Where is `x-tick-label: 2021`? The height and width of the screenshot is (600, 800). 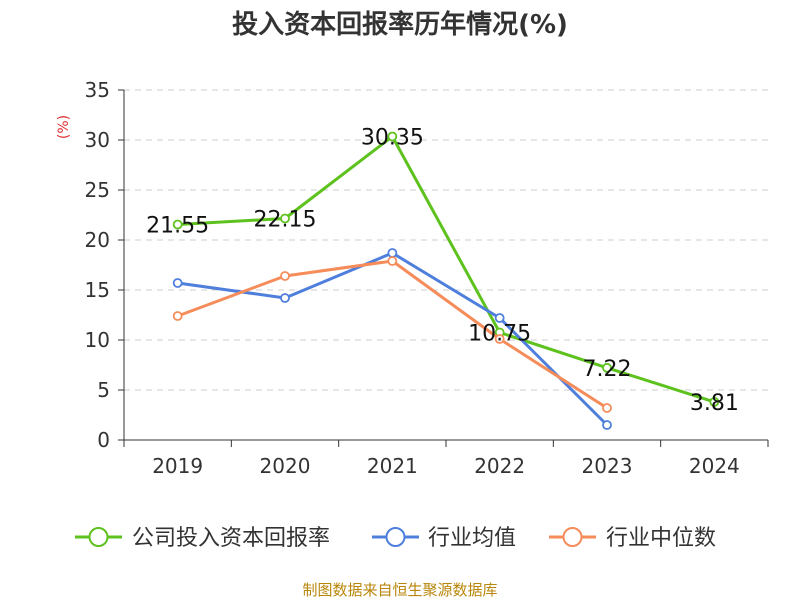
x-tick-label: 2021 is located at coordinates (392, 466).